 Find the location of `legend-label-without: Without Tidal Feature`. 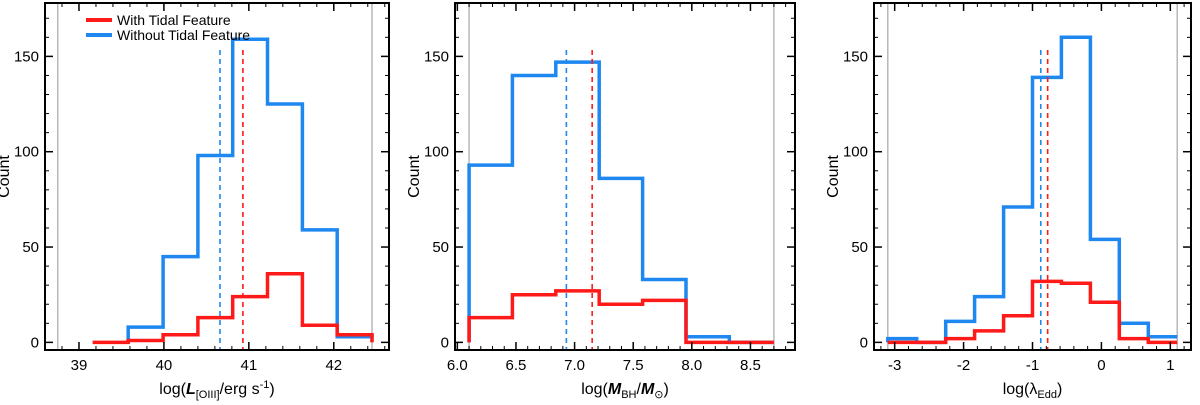

legend-label-without: Without Tidal Feature is located at coordinates (183, 35).